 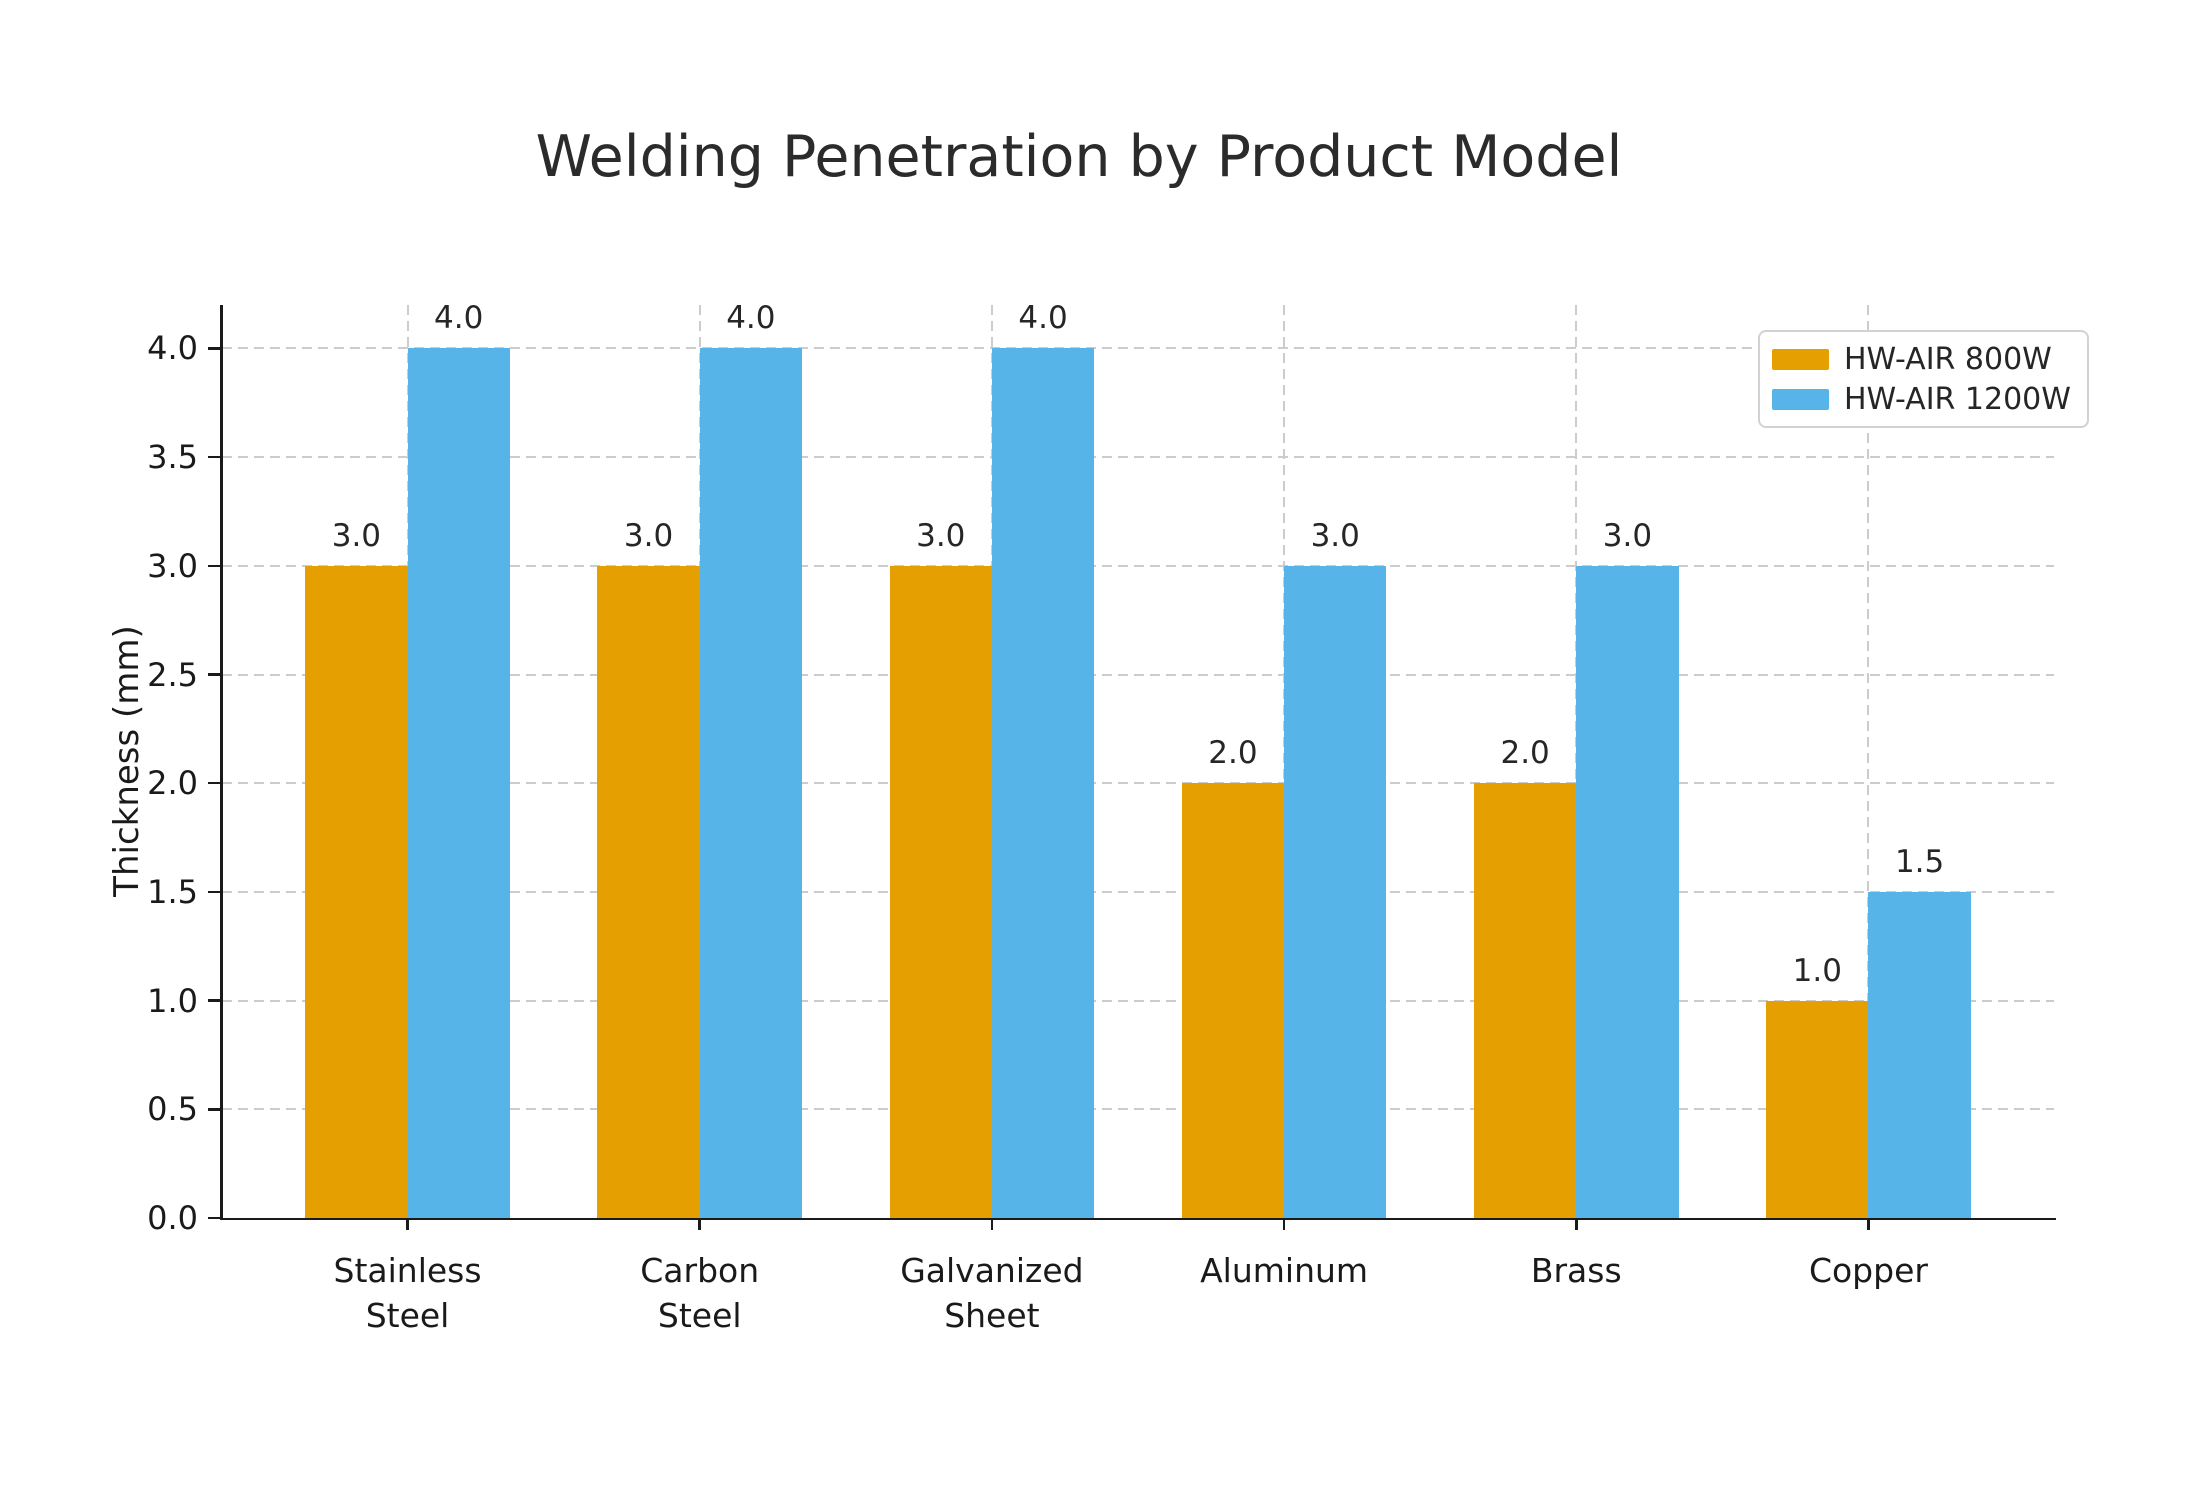 I want to click on legend-swatch-series1, so click(x=1800, y=359).